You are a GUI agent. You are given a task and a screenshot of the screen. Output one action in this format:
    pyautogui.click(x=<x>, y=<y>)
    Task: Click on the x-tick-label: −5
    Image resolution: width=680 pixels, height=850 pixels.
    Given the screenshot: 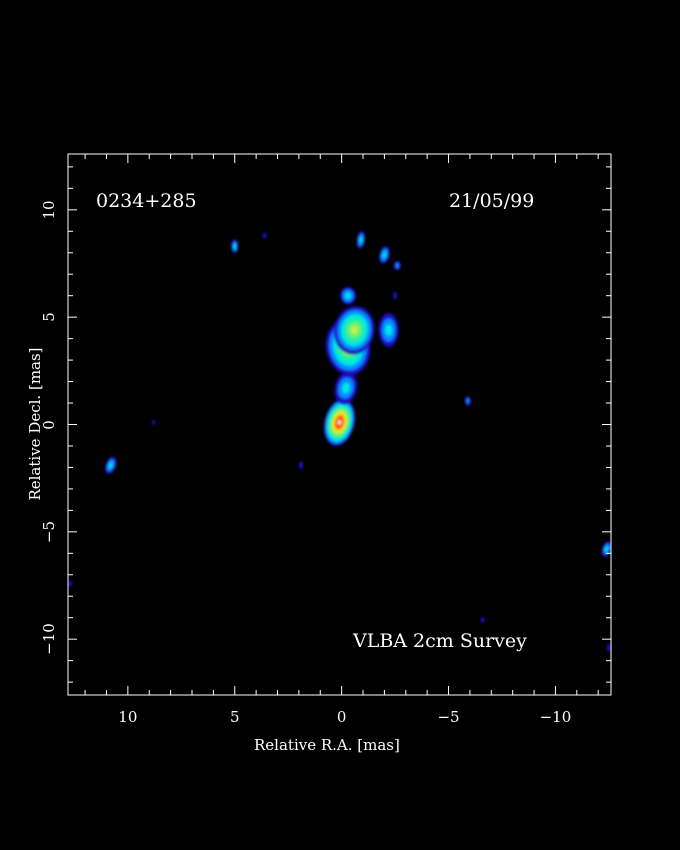 What is the action you would take?
    pyautogui.click(x=448, y=717)
    